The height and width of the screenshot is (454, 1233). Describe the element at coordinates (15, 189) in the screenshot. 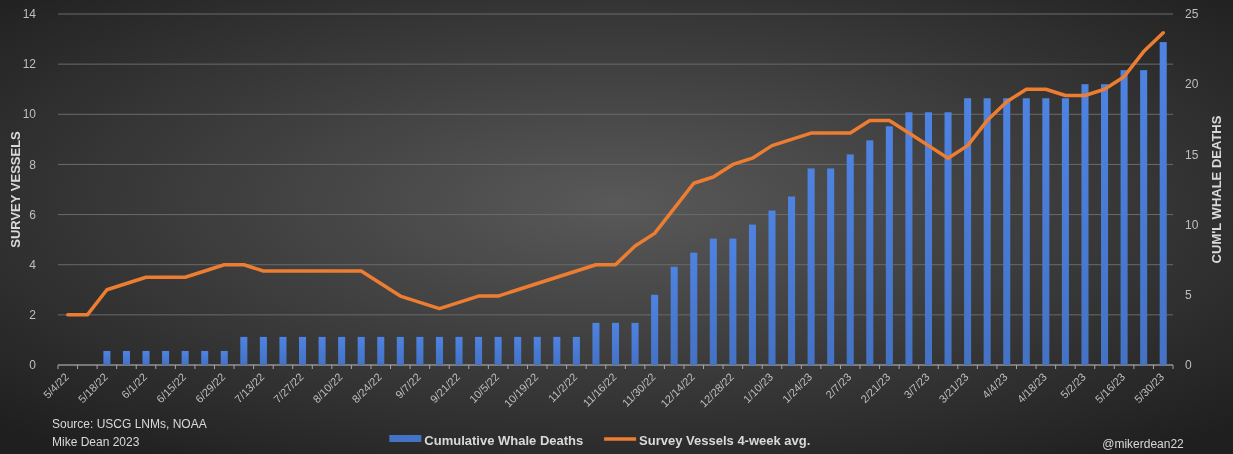

I see `y-axis-title: SURVEY VESSELS` at that location.